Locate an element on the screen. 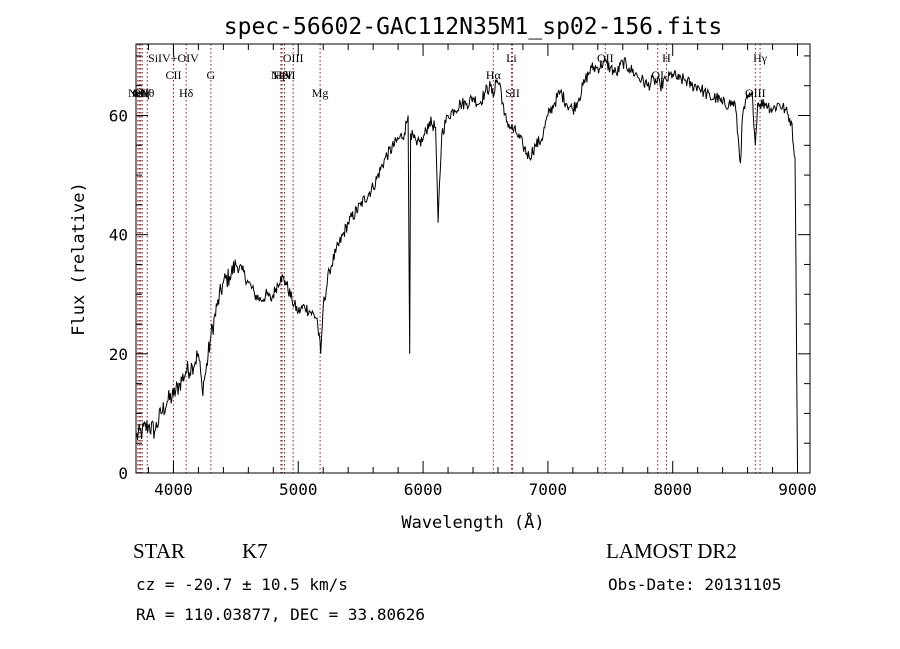 The width and height of the screenshot is (900, 649). line-marker-label: Hη is located at coordinates (142, 93).